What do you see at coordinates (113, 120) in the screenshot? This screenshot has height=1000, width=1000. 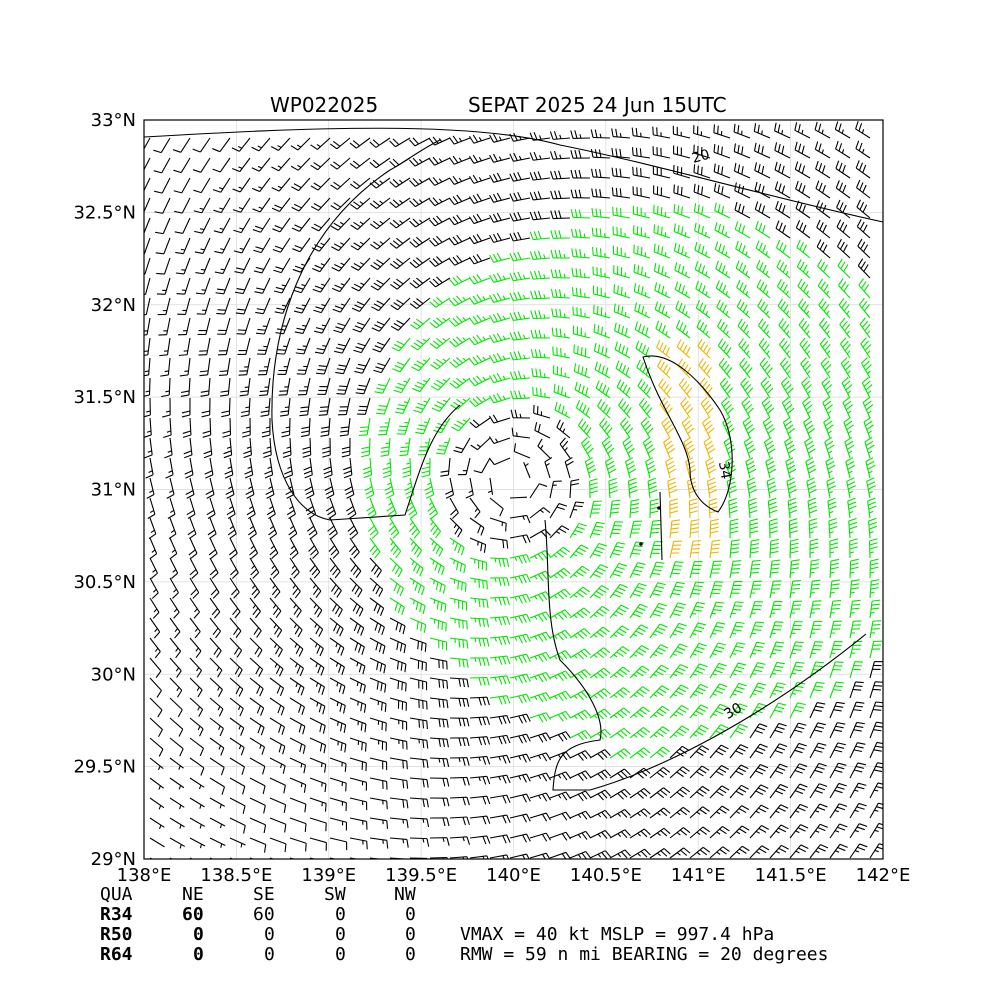 I see `lat-tick-label: 33°N` at bounding box center [113, 120].